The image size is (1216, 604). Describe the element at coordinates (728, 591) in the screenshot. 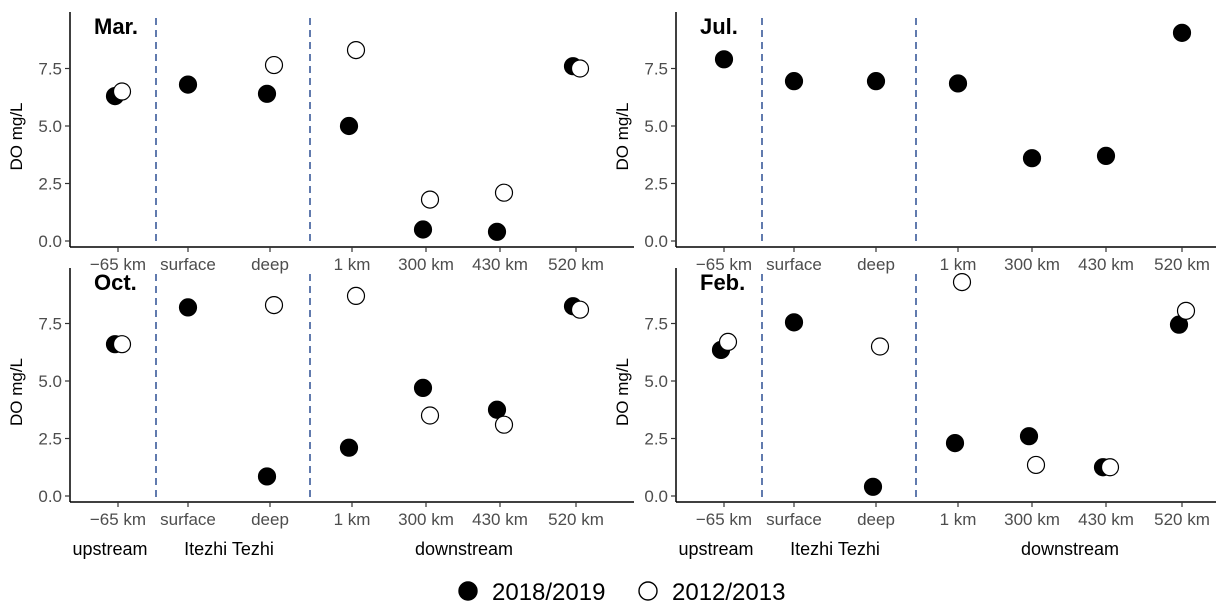

I see `legend-label: 2012/2013` at that location.